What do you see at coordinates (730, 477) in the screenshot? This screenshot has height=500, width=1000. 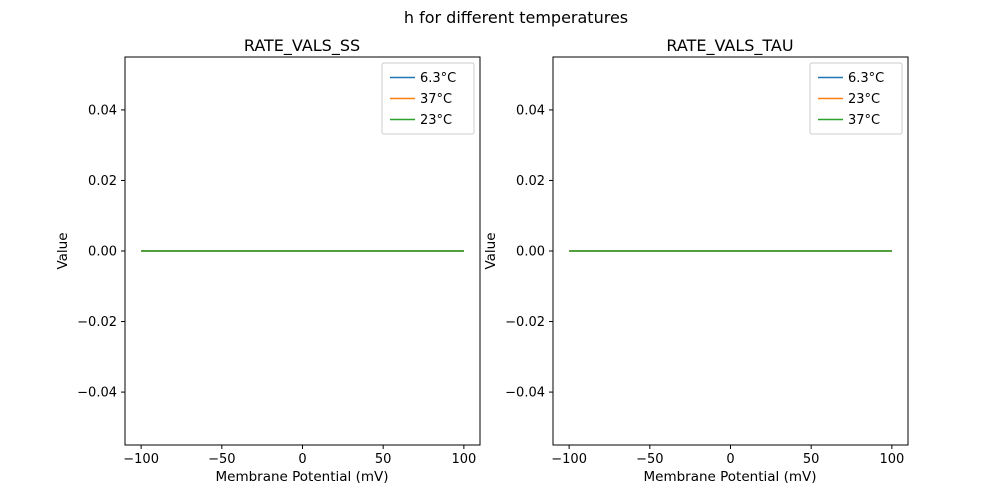 I see `x-axis-label-right: Membrane Potential (mV)` at bounding box center [730, 477].